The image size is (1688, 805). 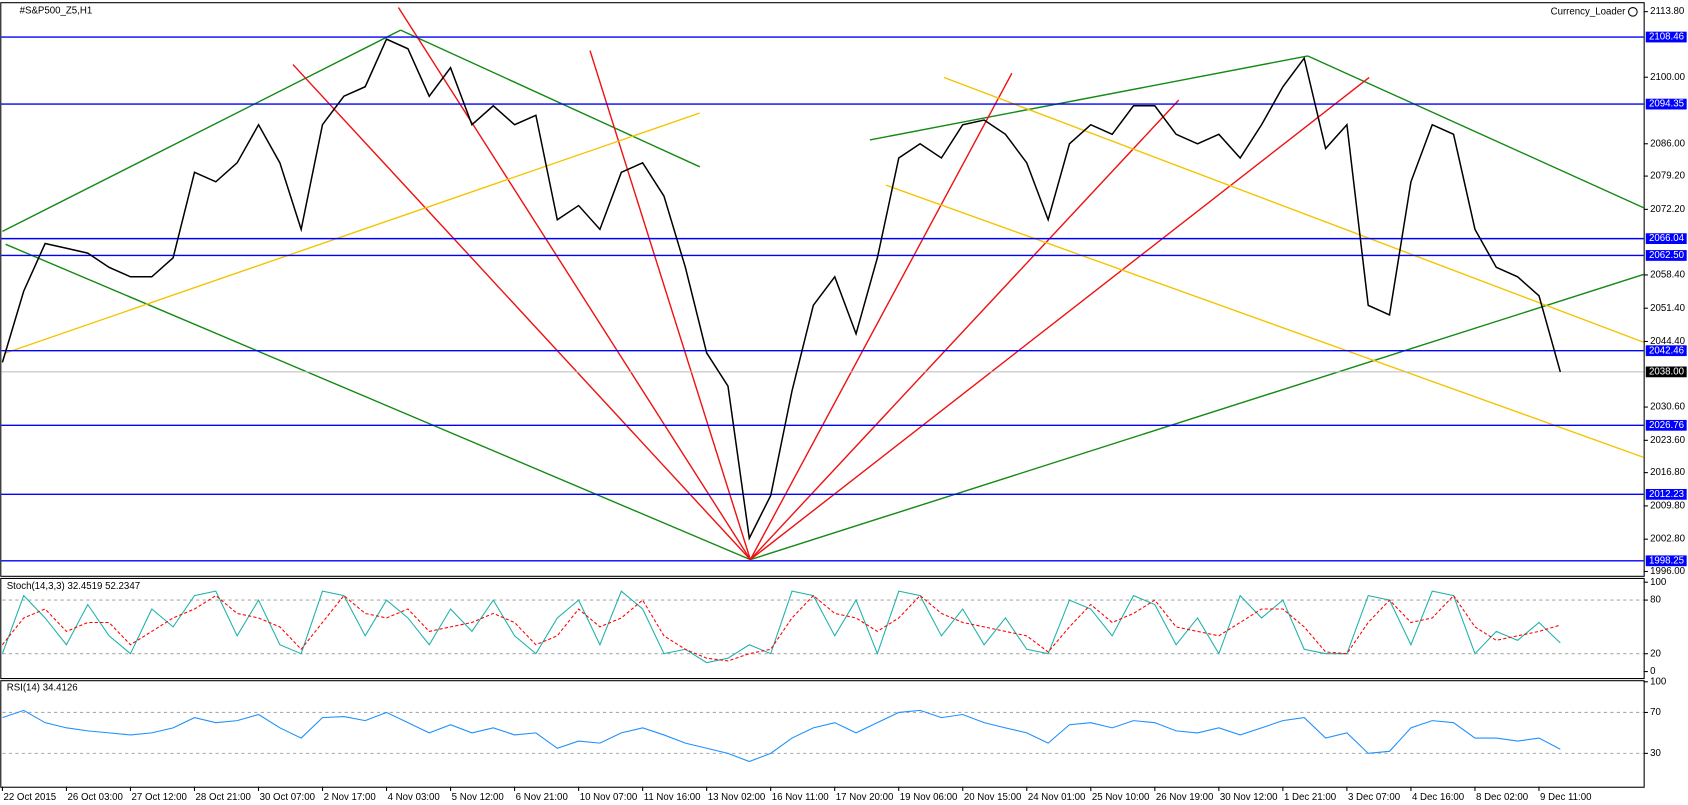 I want to click on y-tick-label: 2016.80, so click(x=1667, y=472).